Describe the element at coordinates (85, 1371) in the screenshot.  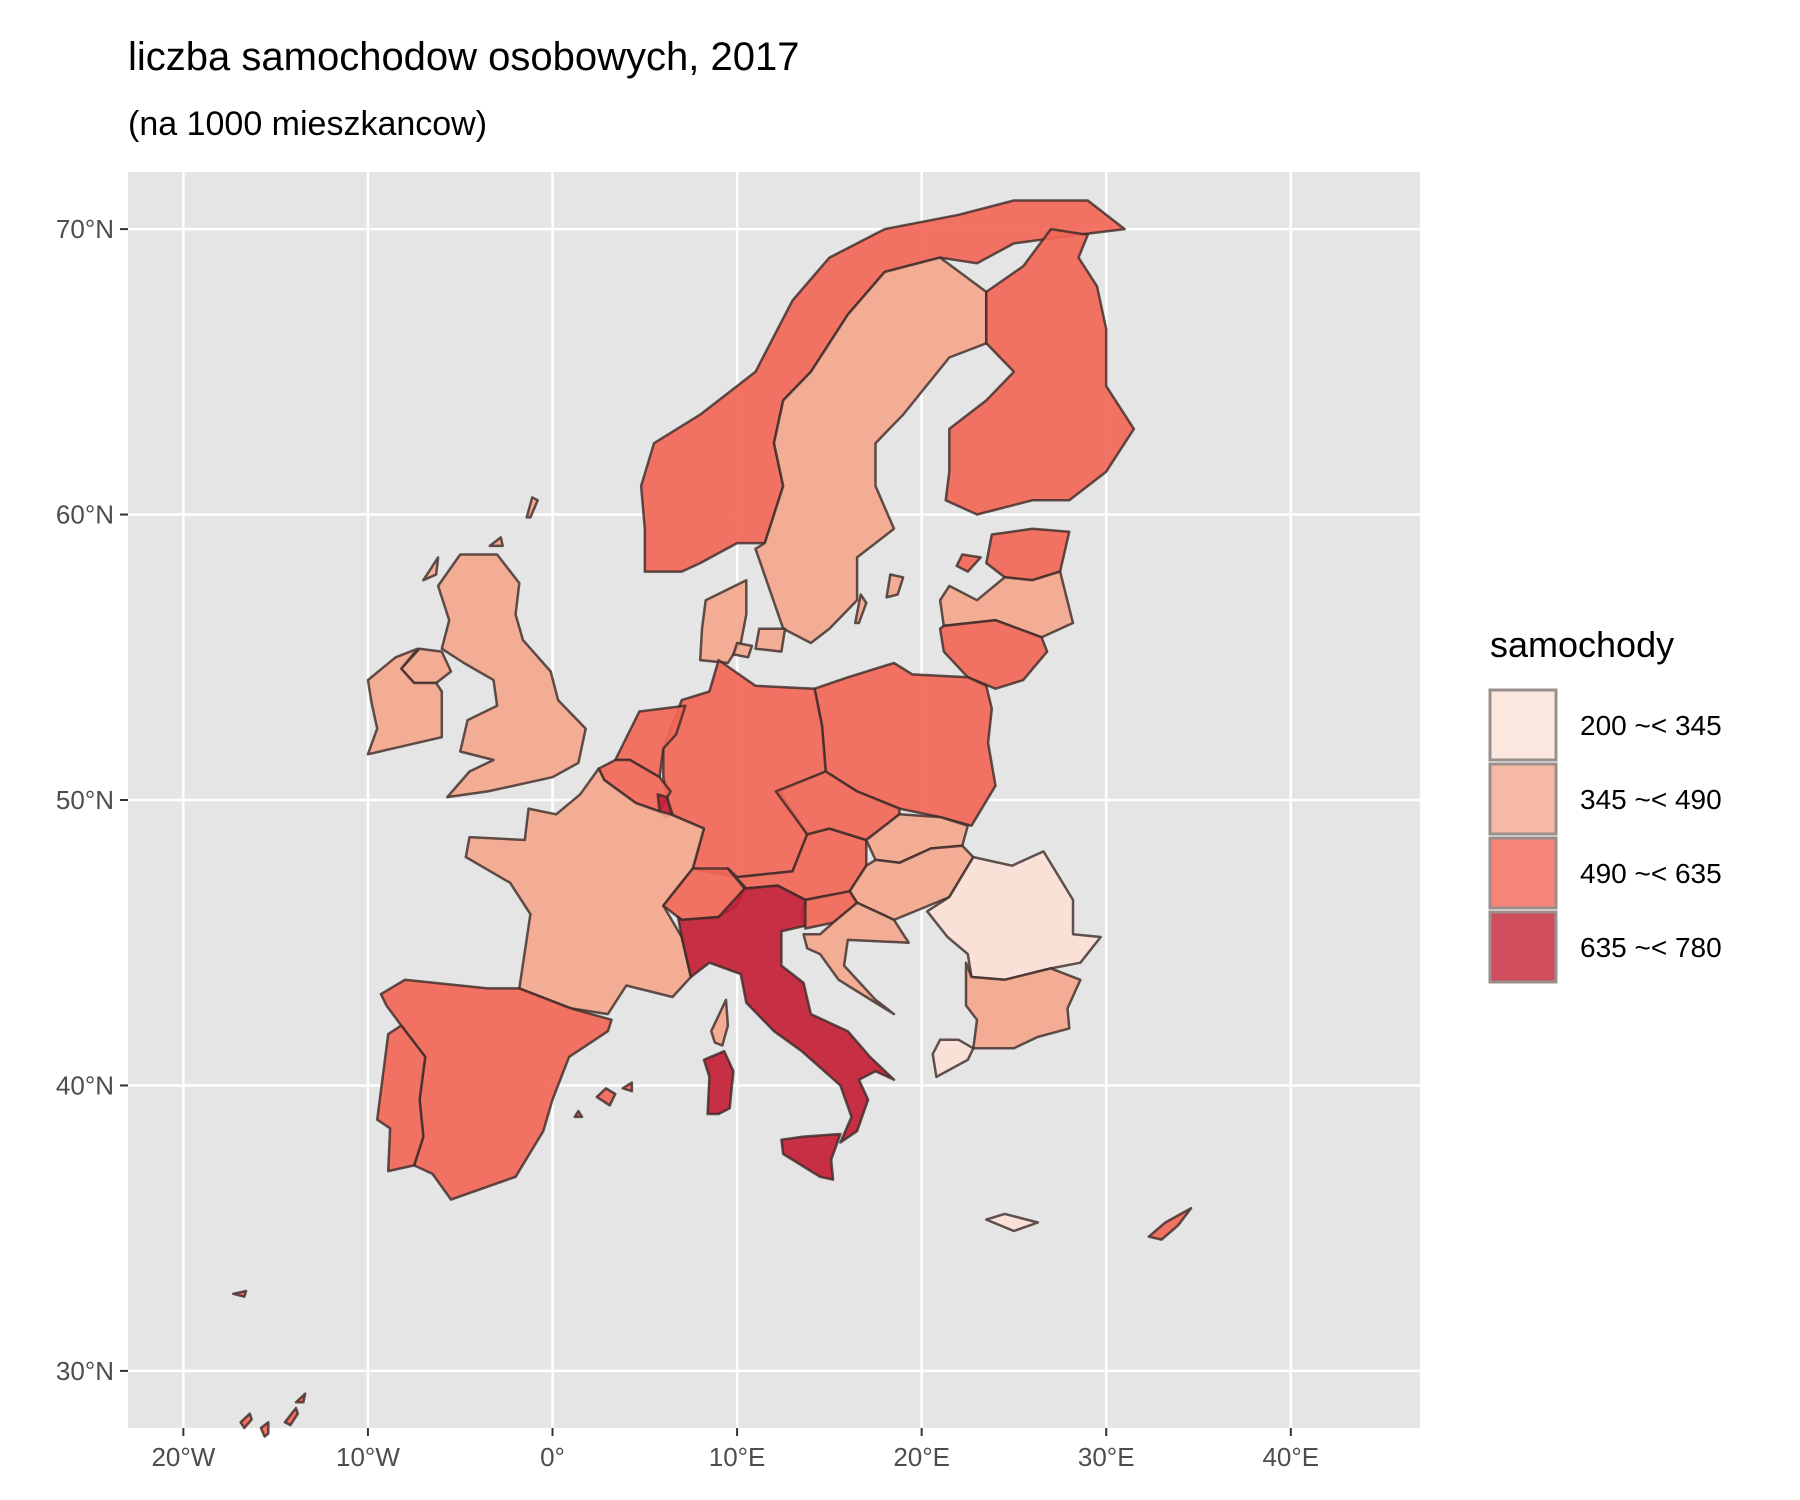
I see `tick-label-lat-0: 30°N` at that location.